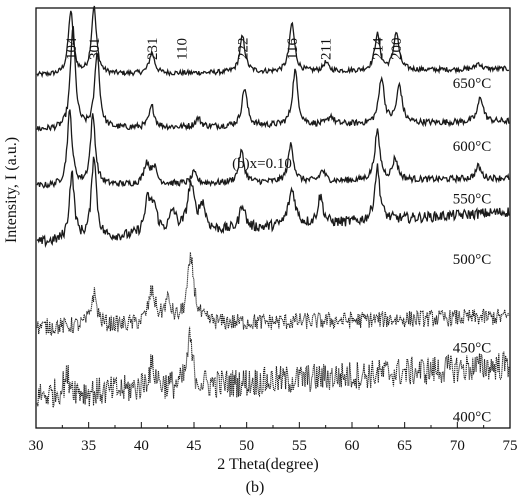 The height and width of the screenshot is (501, 523). What do you see at coordinates (95, 49) in the screenshot?
I see `peak-label: 301` at bounding box center [95, 49].